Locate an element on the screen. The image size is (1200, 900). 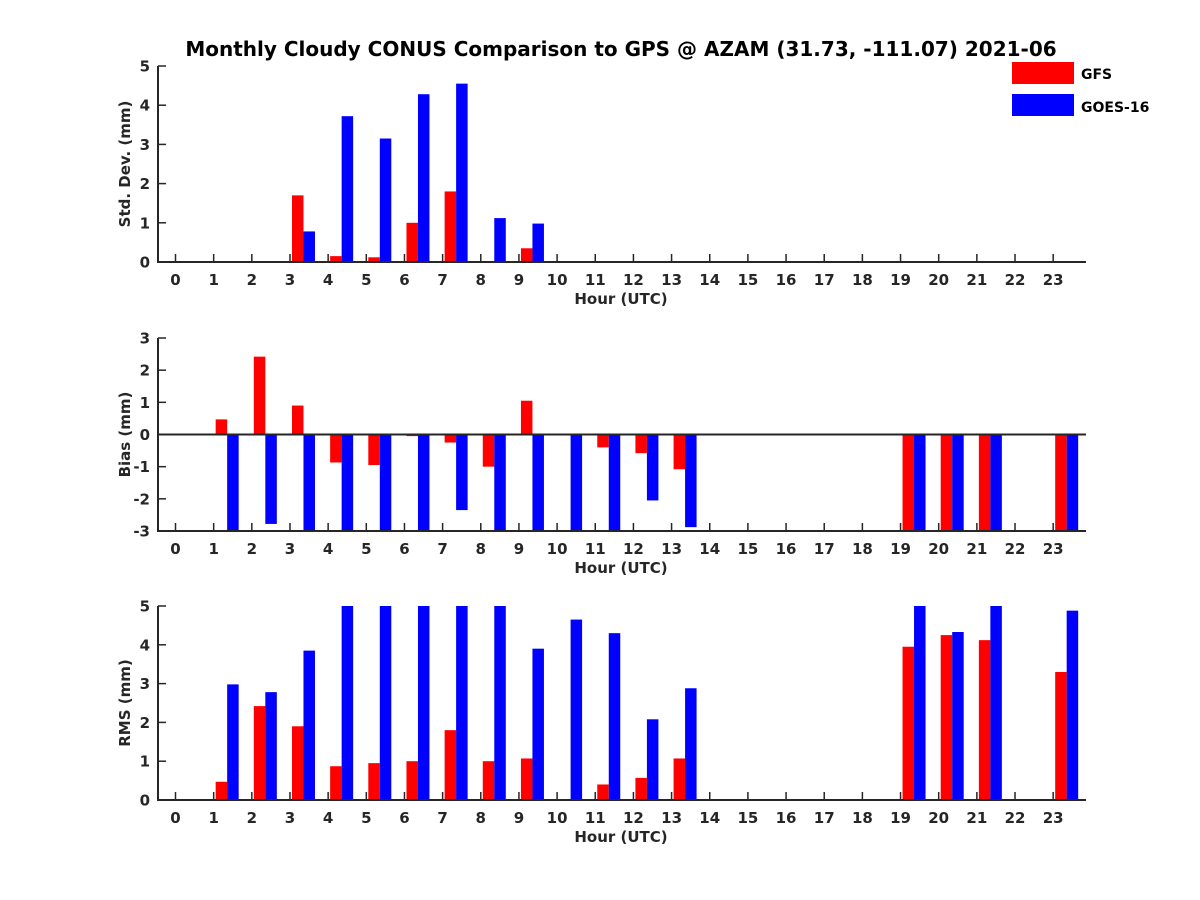
x-tick-label: 3 is located at coordinates (290, 280).